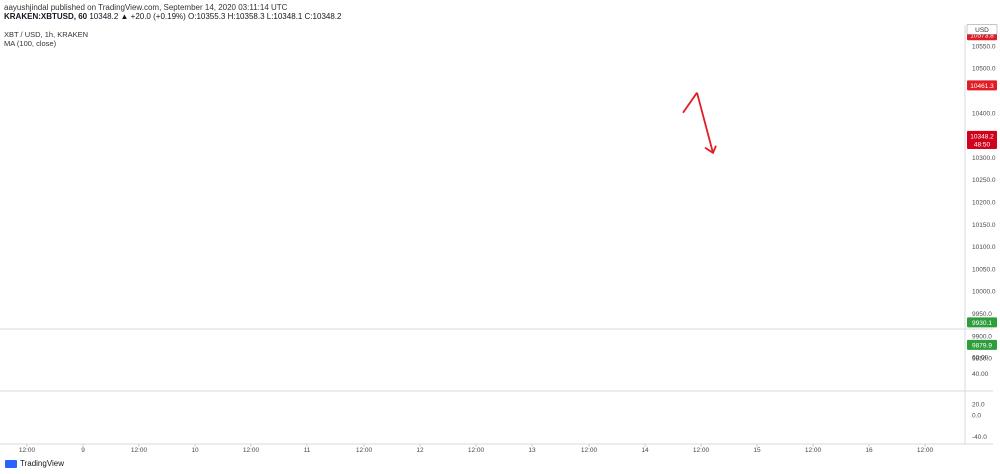 The height and width of the screenshot is (474, 1000). Describe the element at coordinates (757, 450) in the screenshot. I see `time-tick-label: 15` at that location.